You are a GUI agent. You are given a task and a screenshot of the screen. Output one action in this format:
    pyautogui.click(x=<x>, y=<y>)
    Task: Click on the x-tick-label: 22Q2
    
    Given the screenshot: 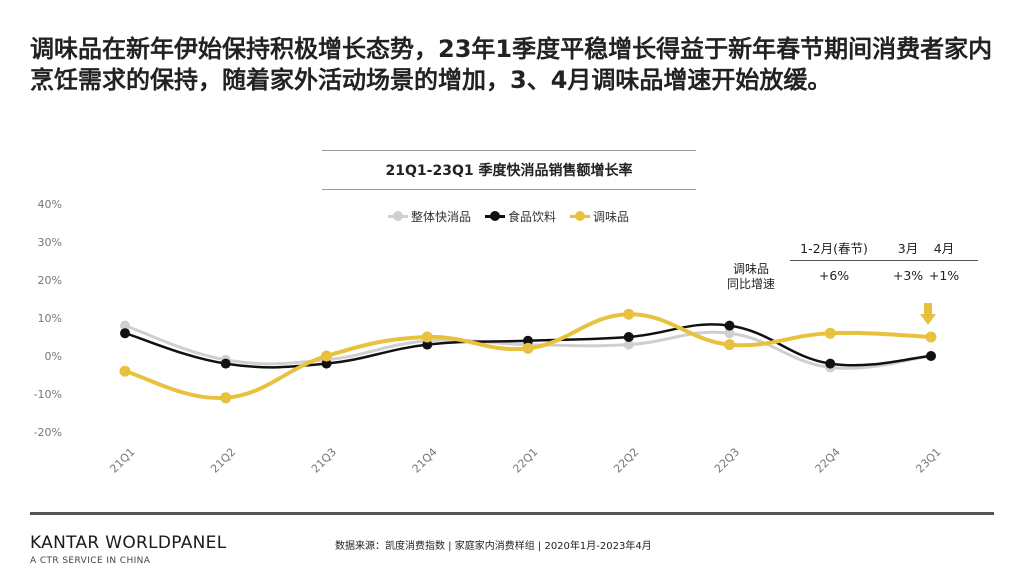 What is the action you would take?
    pyautogui.click(x=626, y=460)
    